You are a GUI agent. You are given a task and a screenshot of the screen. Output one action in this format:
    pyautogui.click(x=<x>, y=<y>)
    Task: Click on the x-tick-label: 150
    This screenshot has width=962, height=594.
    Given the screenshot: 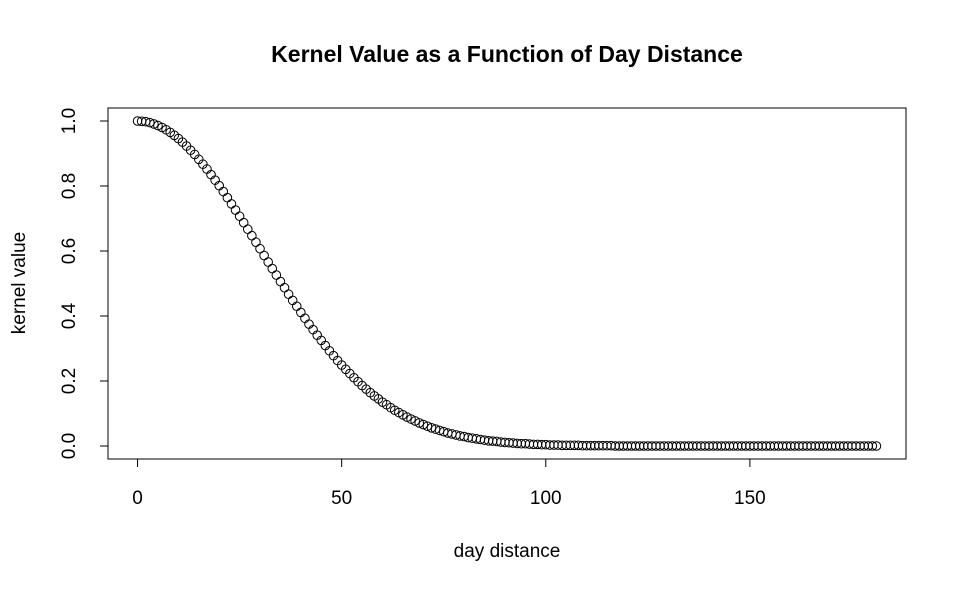 What is the action you would take?
    pyautogui.click(x=750, y=498)
    